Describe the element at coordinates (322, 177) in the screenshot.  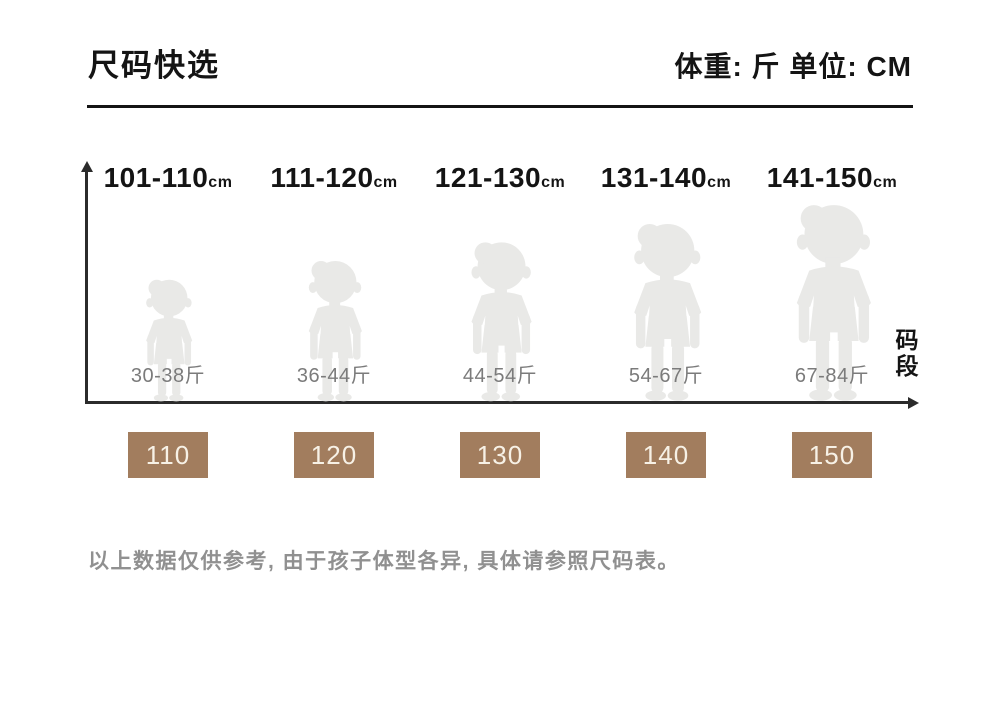
I see `height-range-value: 111-120` at that location.